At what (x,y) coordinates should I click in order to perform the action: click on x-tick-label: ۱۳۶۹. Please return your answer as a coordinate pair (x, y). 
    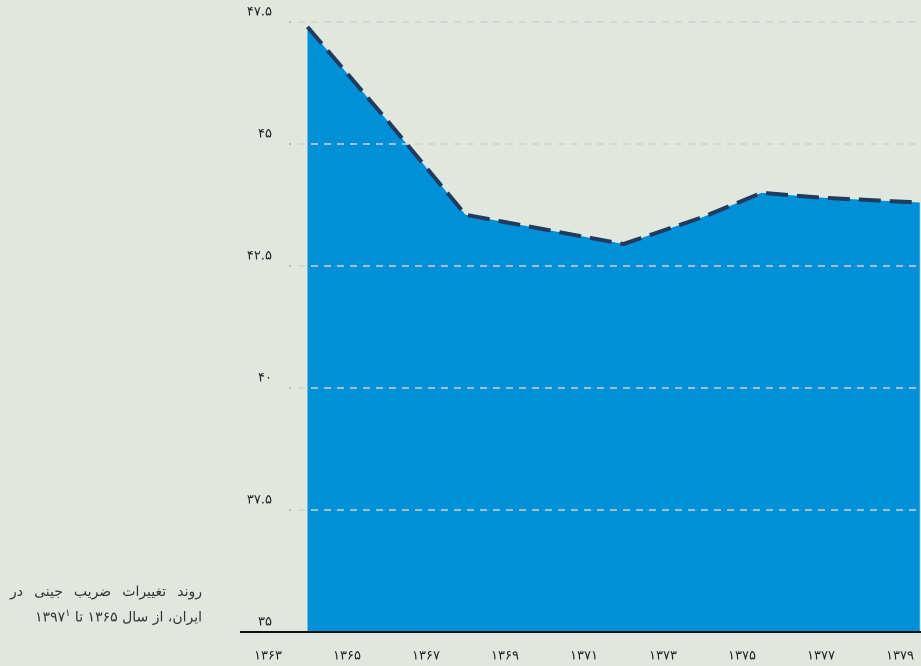
    Looking at the image, I should click on (505, 656).